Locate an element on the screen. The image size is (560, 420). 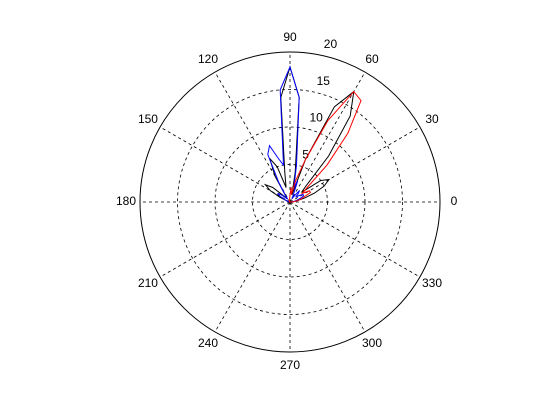
theta-tick-label: 330 is located at coordinates (432, 283).